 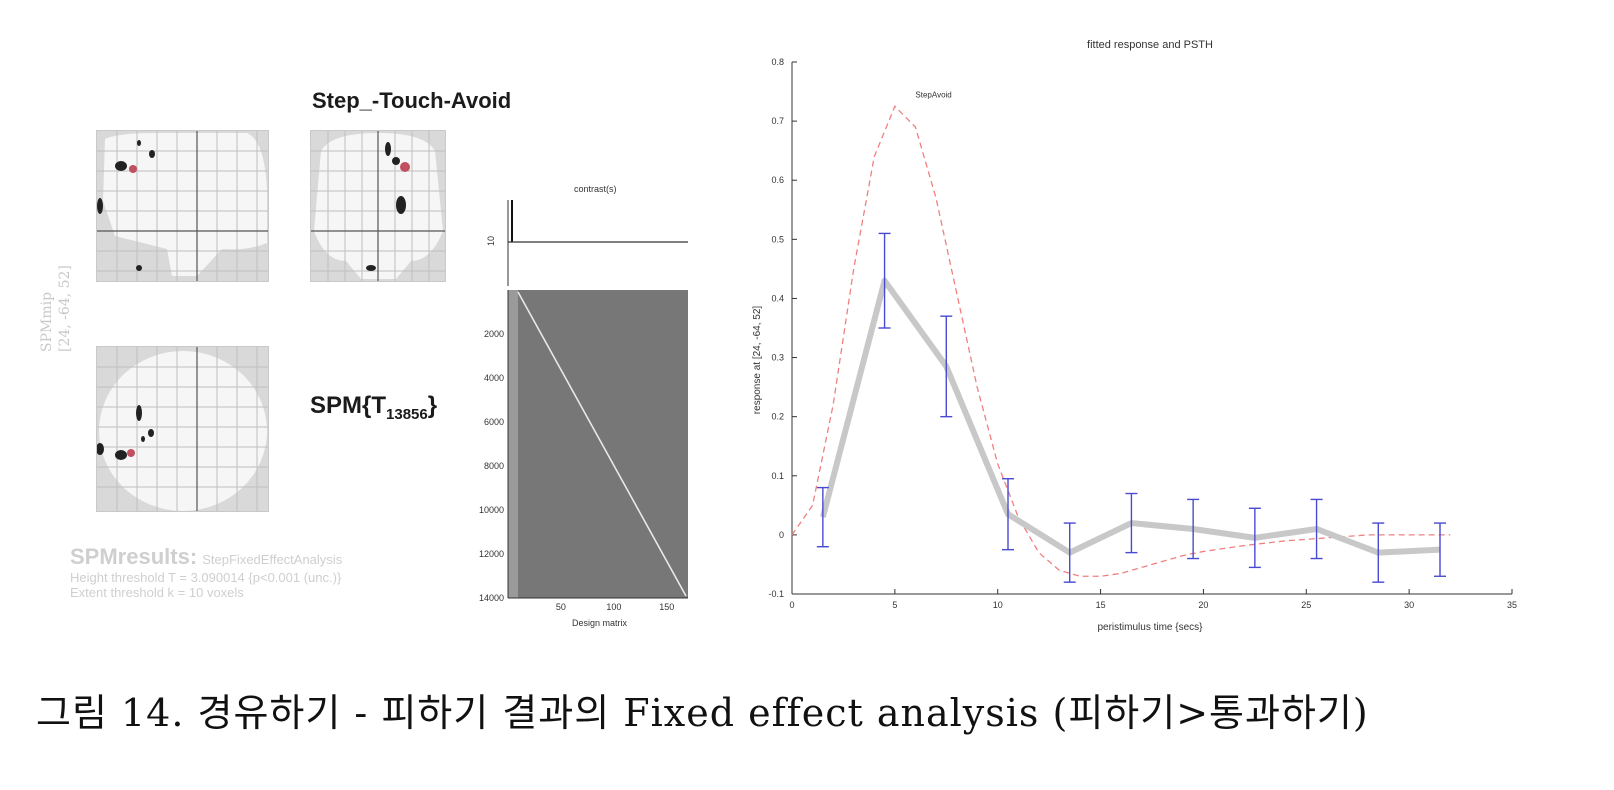 What do you see at coordinates (998, 605) in the screenshot?
I see `chart-xtick-label: 10` at bounding box center [998, 605].